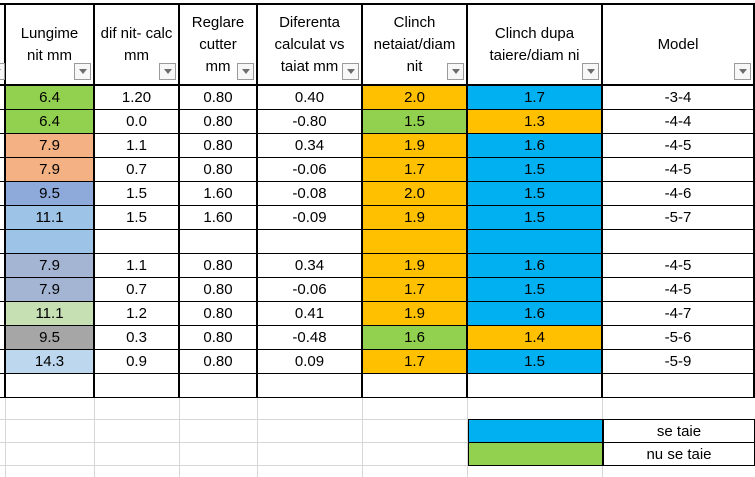 The height and width of the screenshot is (477, 755). What do you see at coordinates (137, 98) in the screenshot?
I see `cell-dif-nit-calc: 1.20` at bounding box center [137, 98].